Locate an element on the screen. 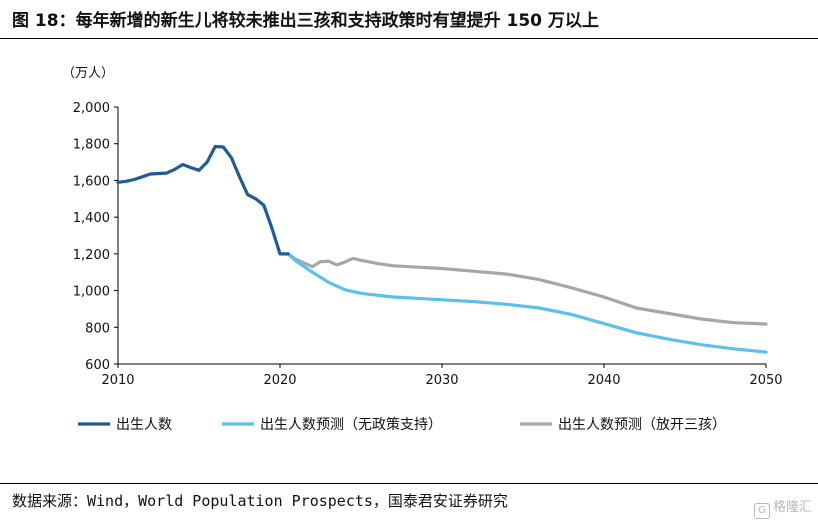  y-tick-label: 2,000 is located at coordinates (91, 108).